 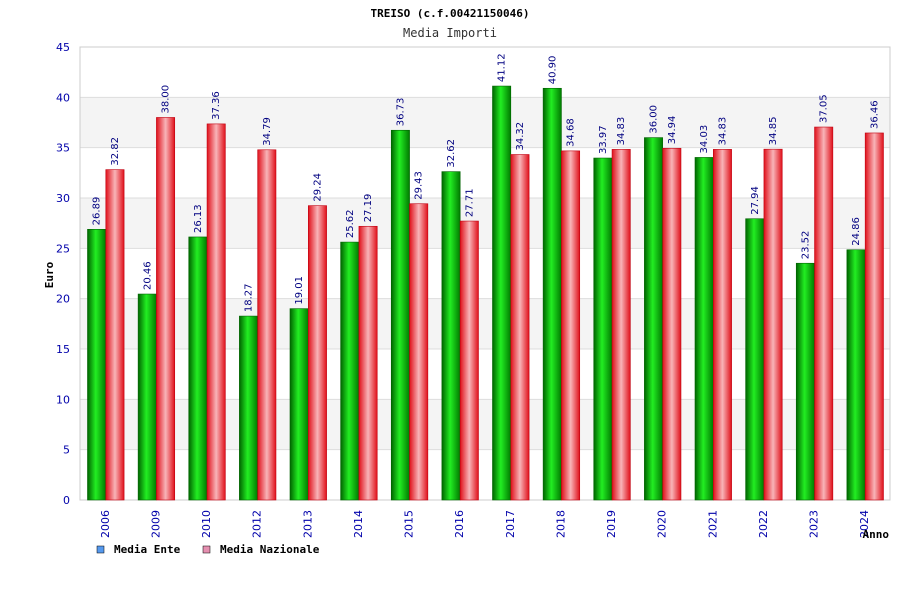 I want to click on data-label: 34.79, so click(x=267, y=131).